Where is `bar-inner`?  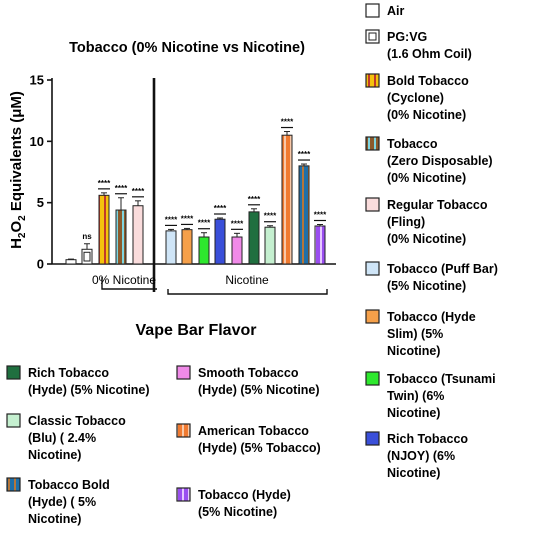 bar-inner is located at coordinates (87, 256).